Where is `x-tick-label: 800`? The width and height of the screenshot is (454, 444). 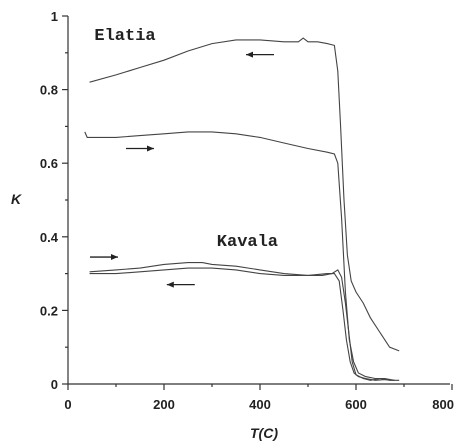 x-tick-label: 800 is located at coordinates (443, 404).